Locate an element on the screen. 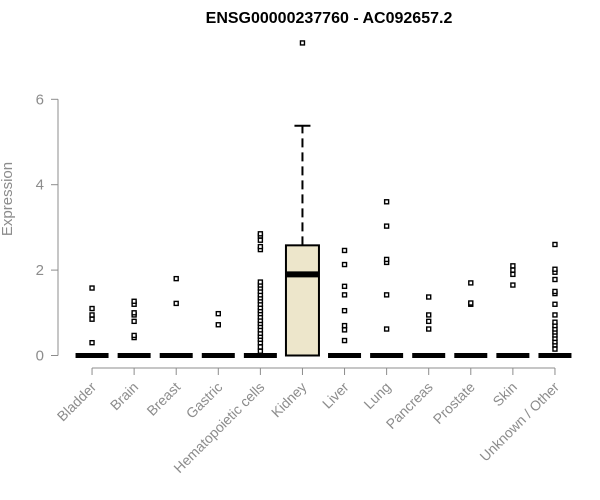 The height and width of the screenshot is (500, 600). x-tick-label: Pancreas is located at coordinates (409, 405).